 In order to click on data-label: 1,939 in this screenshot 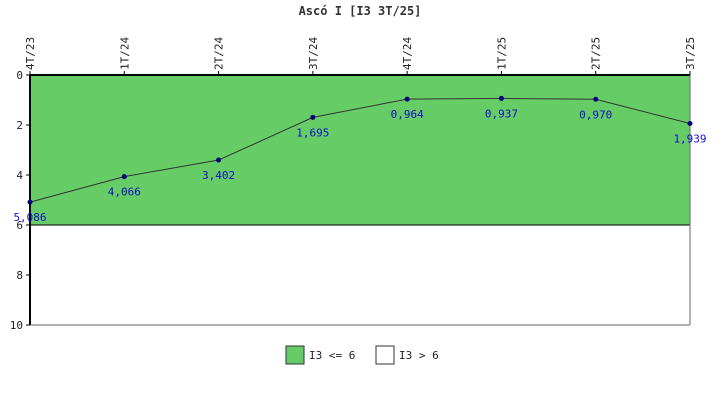, I will do `click(689, 138)`.